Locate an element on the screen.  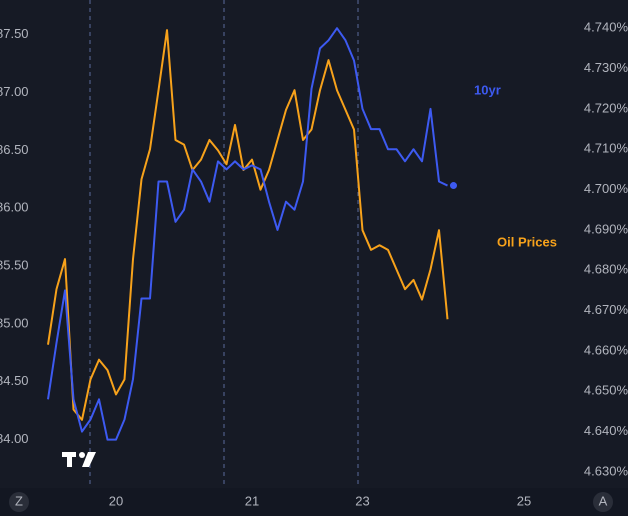
y2-tick-label: 4.720% is located at coordinates (606, 107).